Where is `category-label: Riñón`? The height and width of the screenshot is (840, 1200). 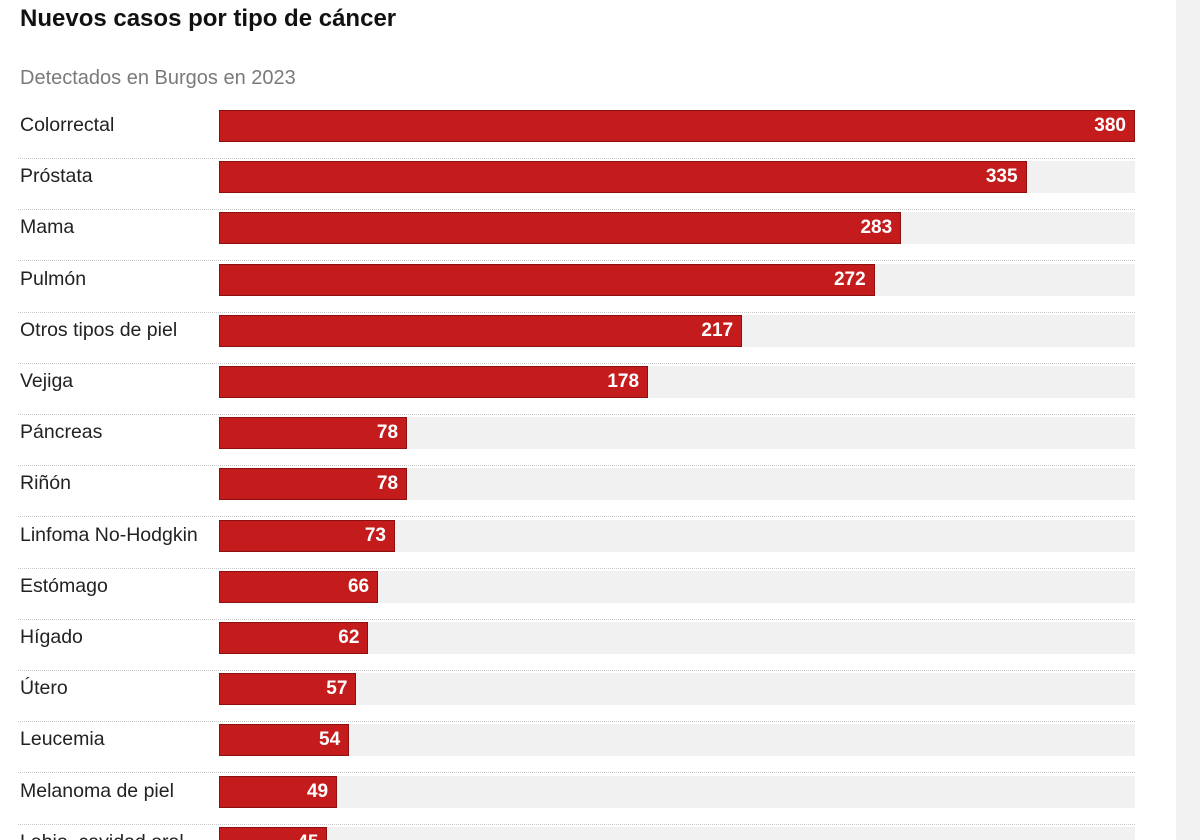 category-label: Riñón is located at coordinates (45, 483).